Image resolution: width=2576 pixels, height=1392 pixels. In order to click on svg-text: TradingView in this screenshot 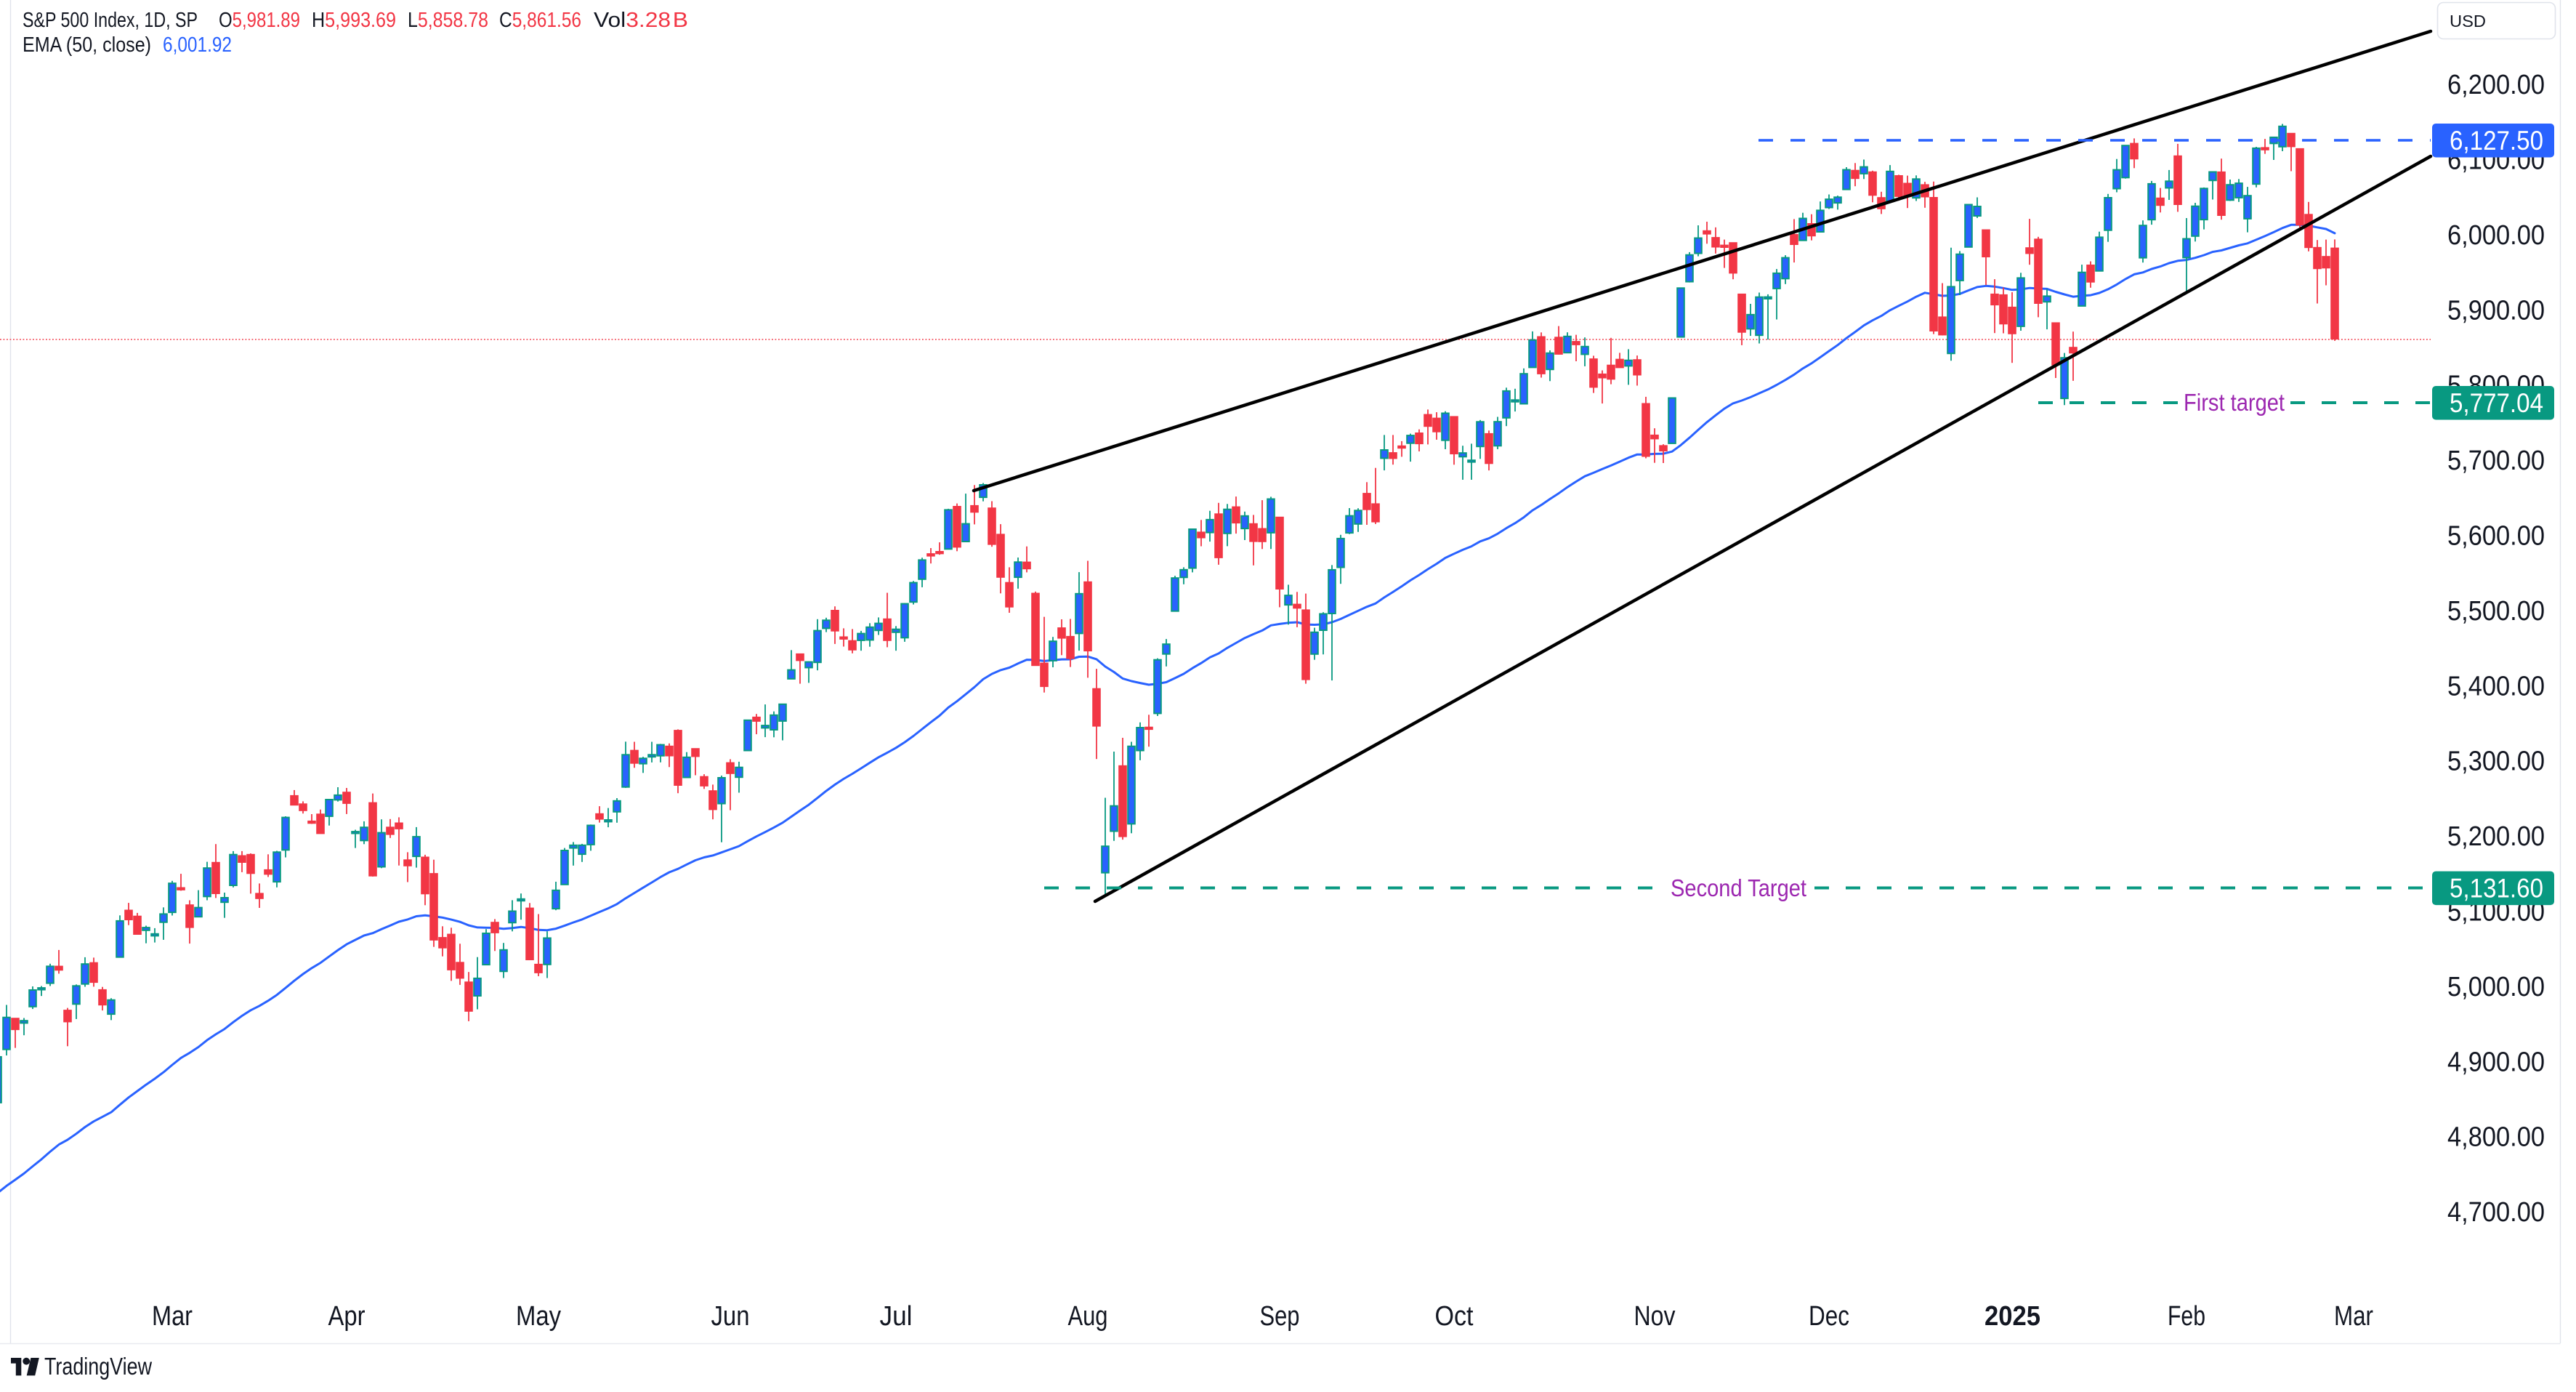, I will do `click(98, 1366)`.